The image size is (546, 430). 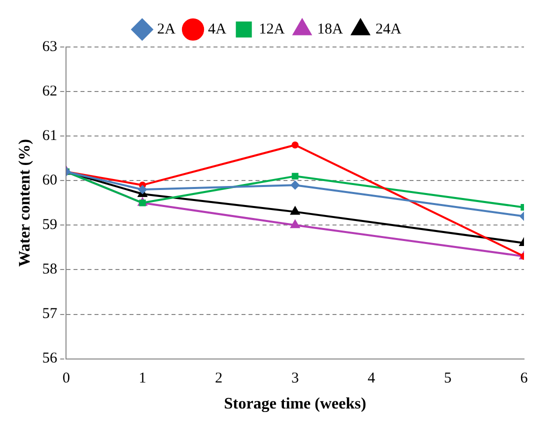 What do you see at coordinates (50, 136) in the screenshot?
I see `y-tick-label: 61` at bounding box center [50, 136].